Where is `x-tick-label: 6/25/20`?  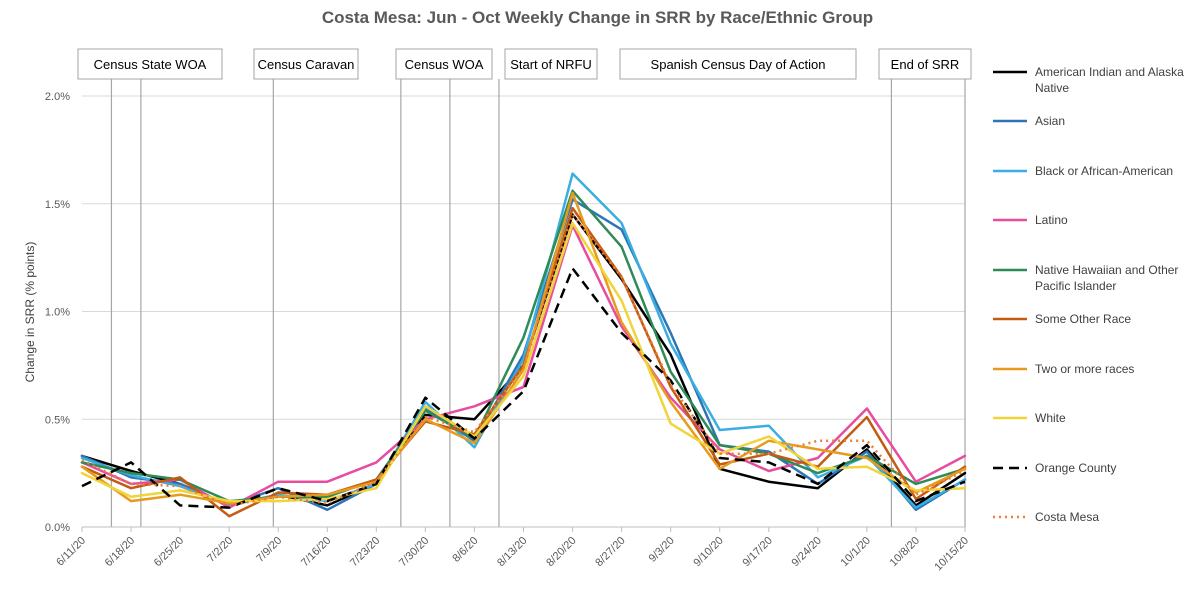
x-tick-label: 6/25/20 is located at coordinates (169, 552).